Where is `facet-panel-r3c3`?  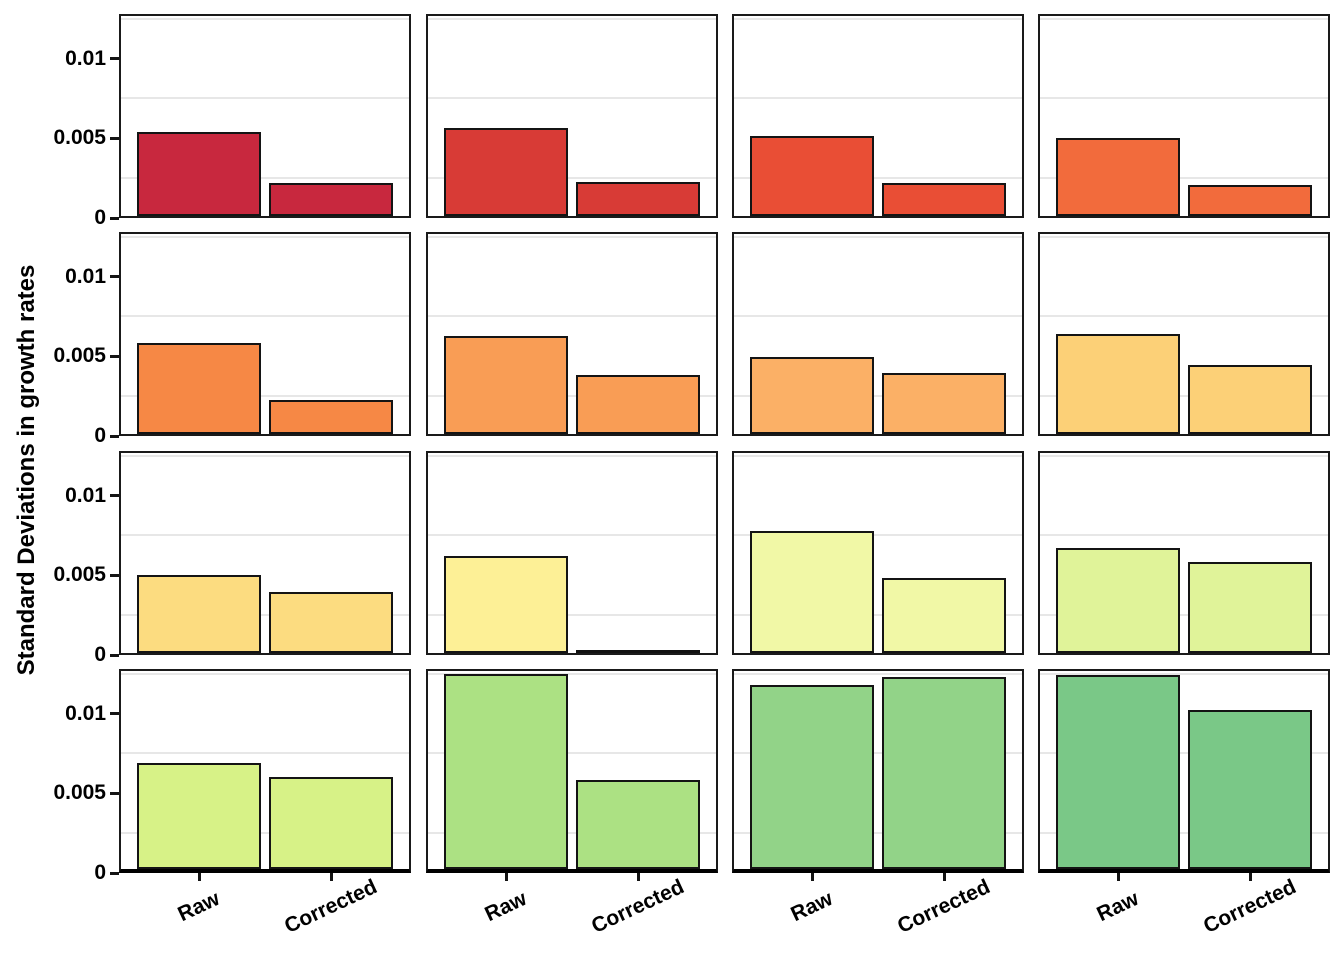 facet-panel-r3c3 is located at coordinates (878, 553).